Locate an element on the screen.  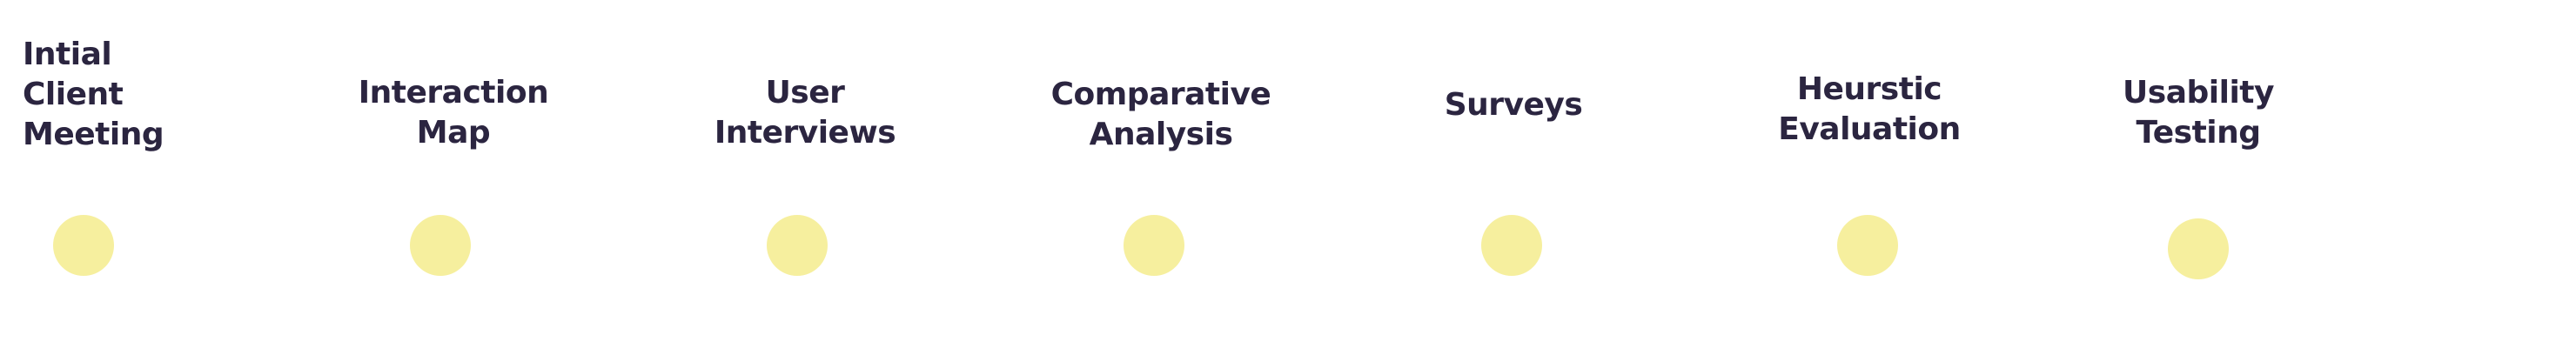
step-label: Interaction Map is located at coordinates (453, 113).